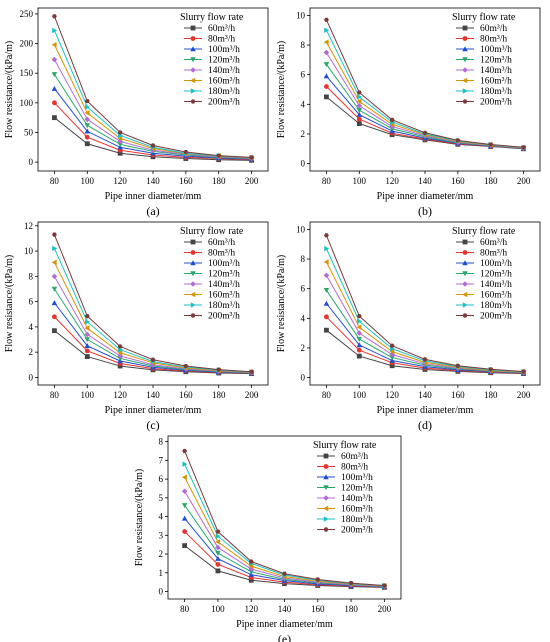  Describe the element at coordinates (221, 29) in the screenshot. I see `legend-entry: 60m³/h` at that location.